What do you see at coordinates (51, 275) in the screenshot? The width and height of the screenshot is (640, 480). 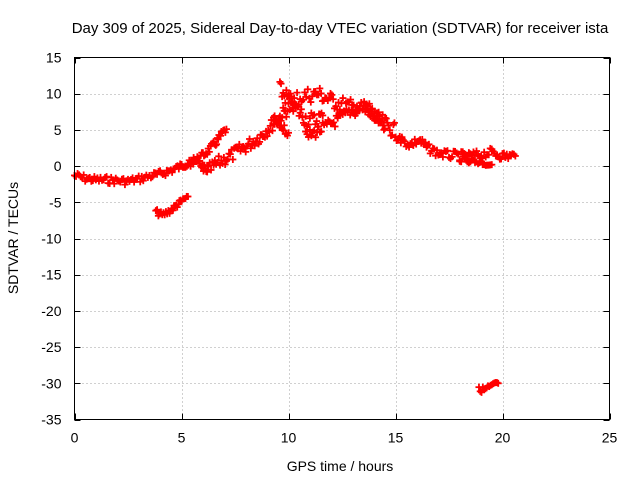 I see `y-tick-label: -15` at bounding box center [51, 275].